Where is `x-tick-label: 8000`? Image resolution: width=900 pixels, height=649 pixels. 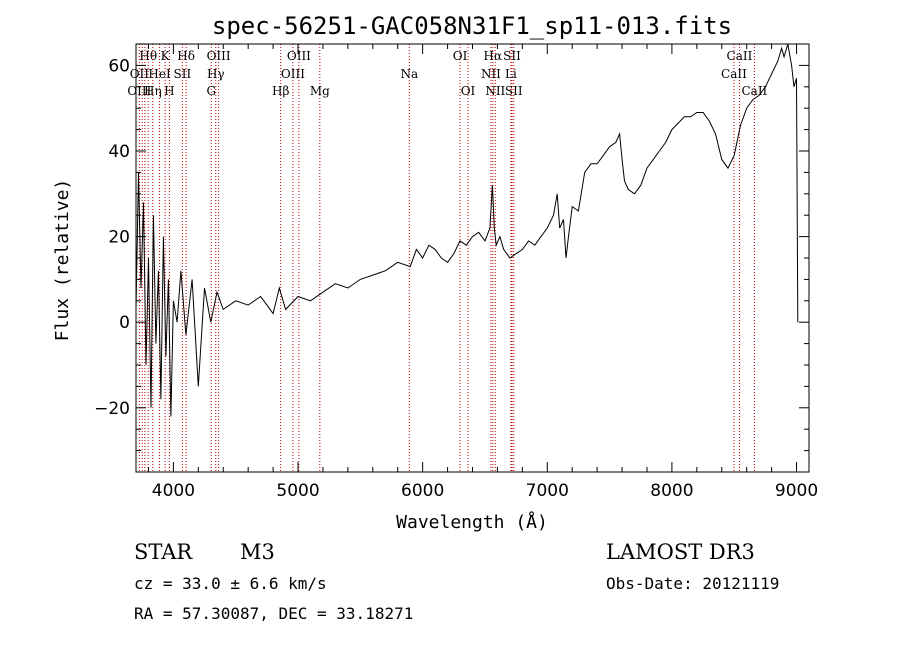
x-tick-label: 8000 is located at coordinates (671, 491).